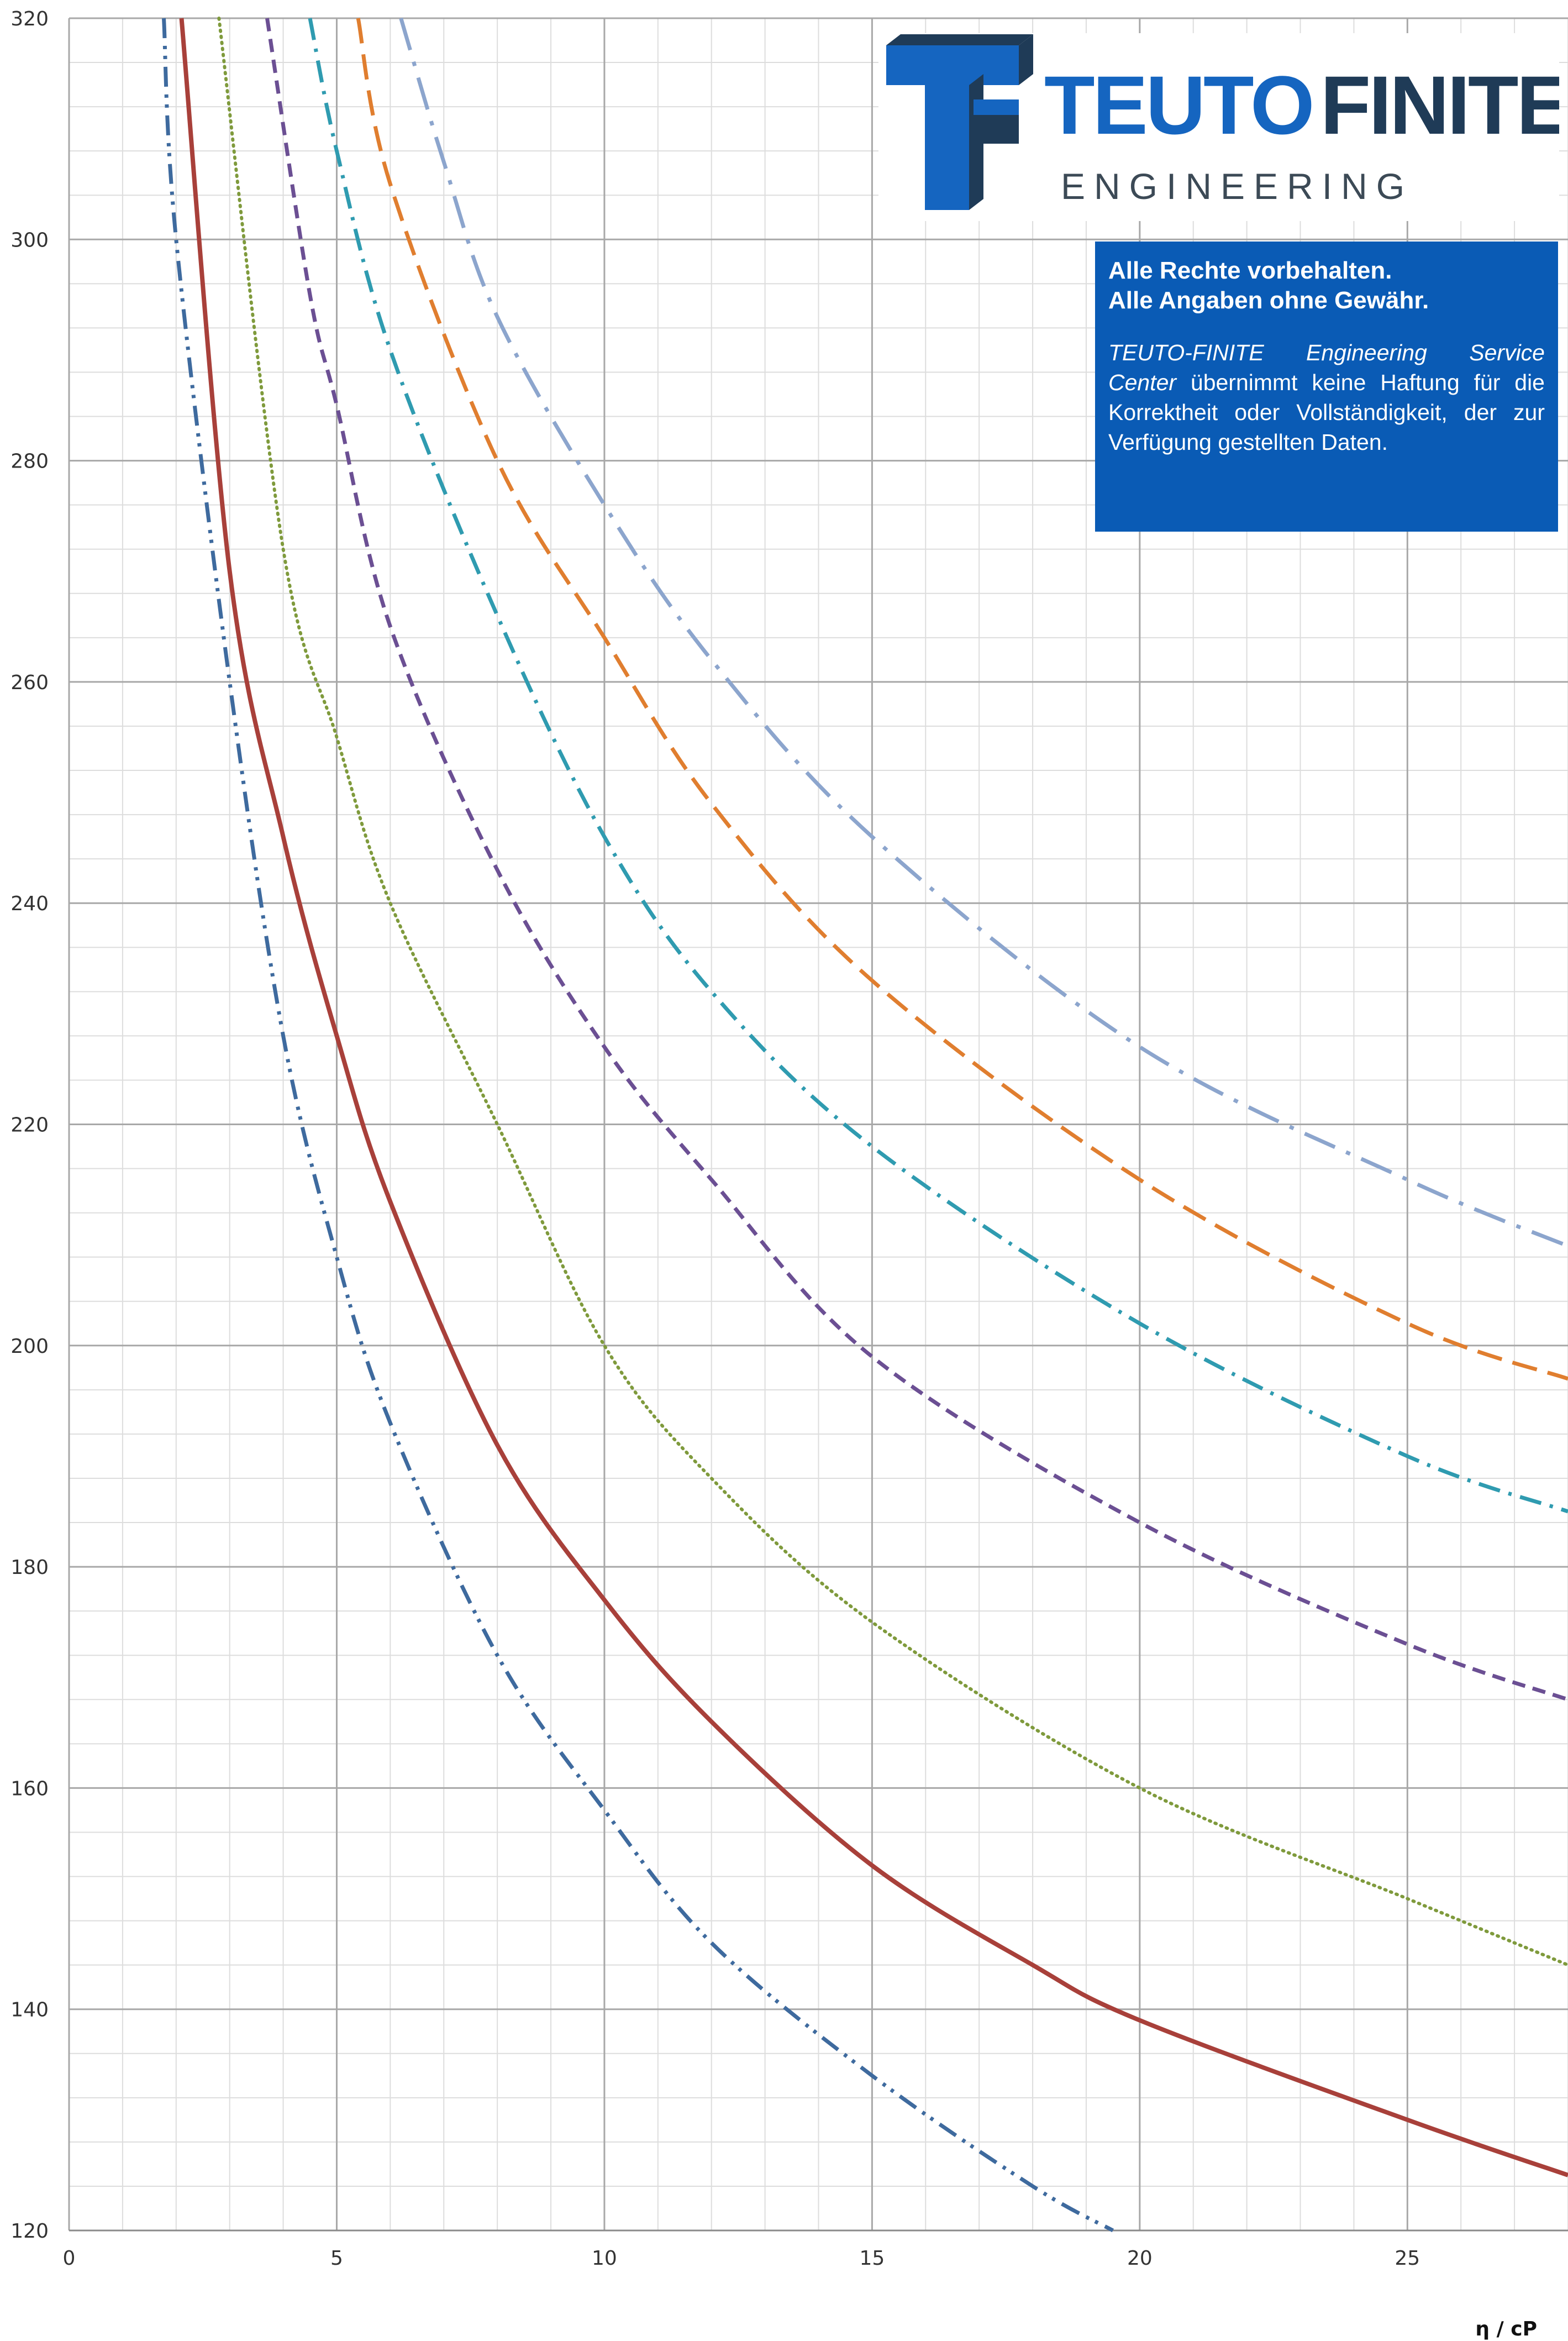 This screenshot has height=2341, width=1568. I want to click on logo-mark-icon: TEUTOFINITE ENGINEERING, so click(1227, 122).